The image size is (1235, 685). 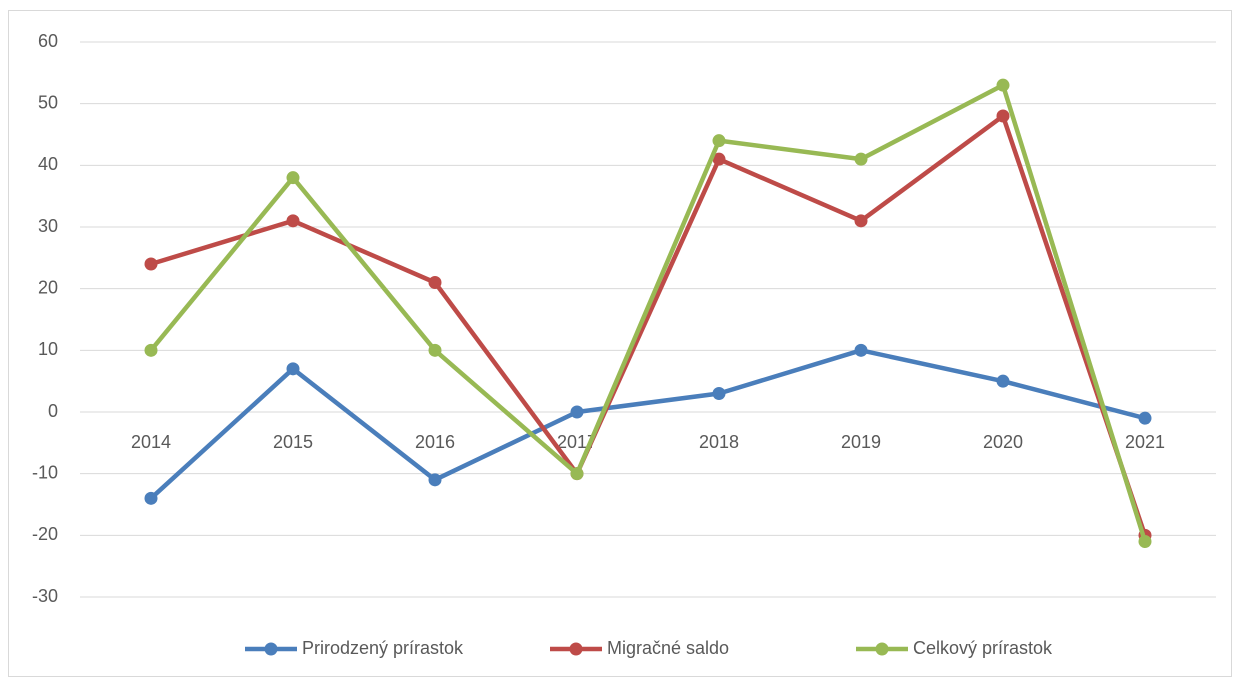 I want to click on y-tick-label: 50, so click(x=48, y=102).